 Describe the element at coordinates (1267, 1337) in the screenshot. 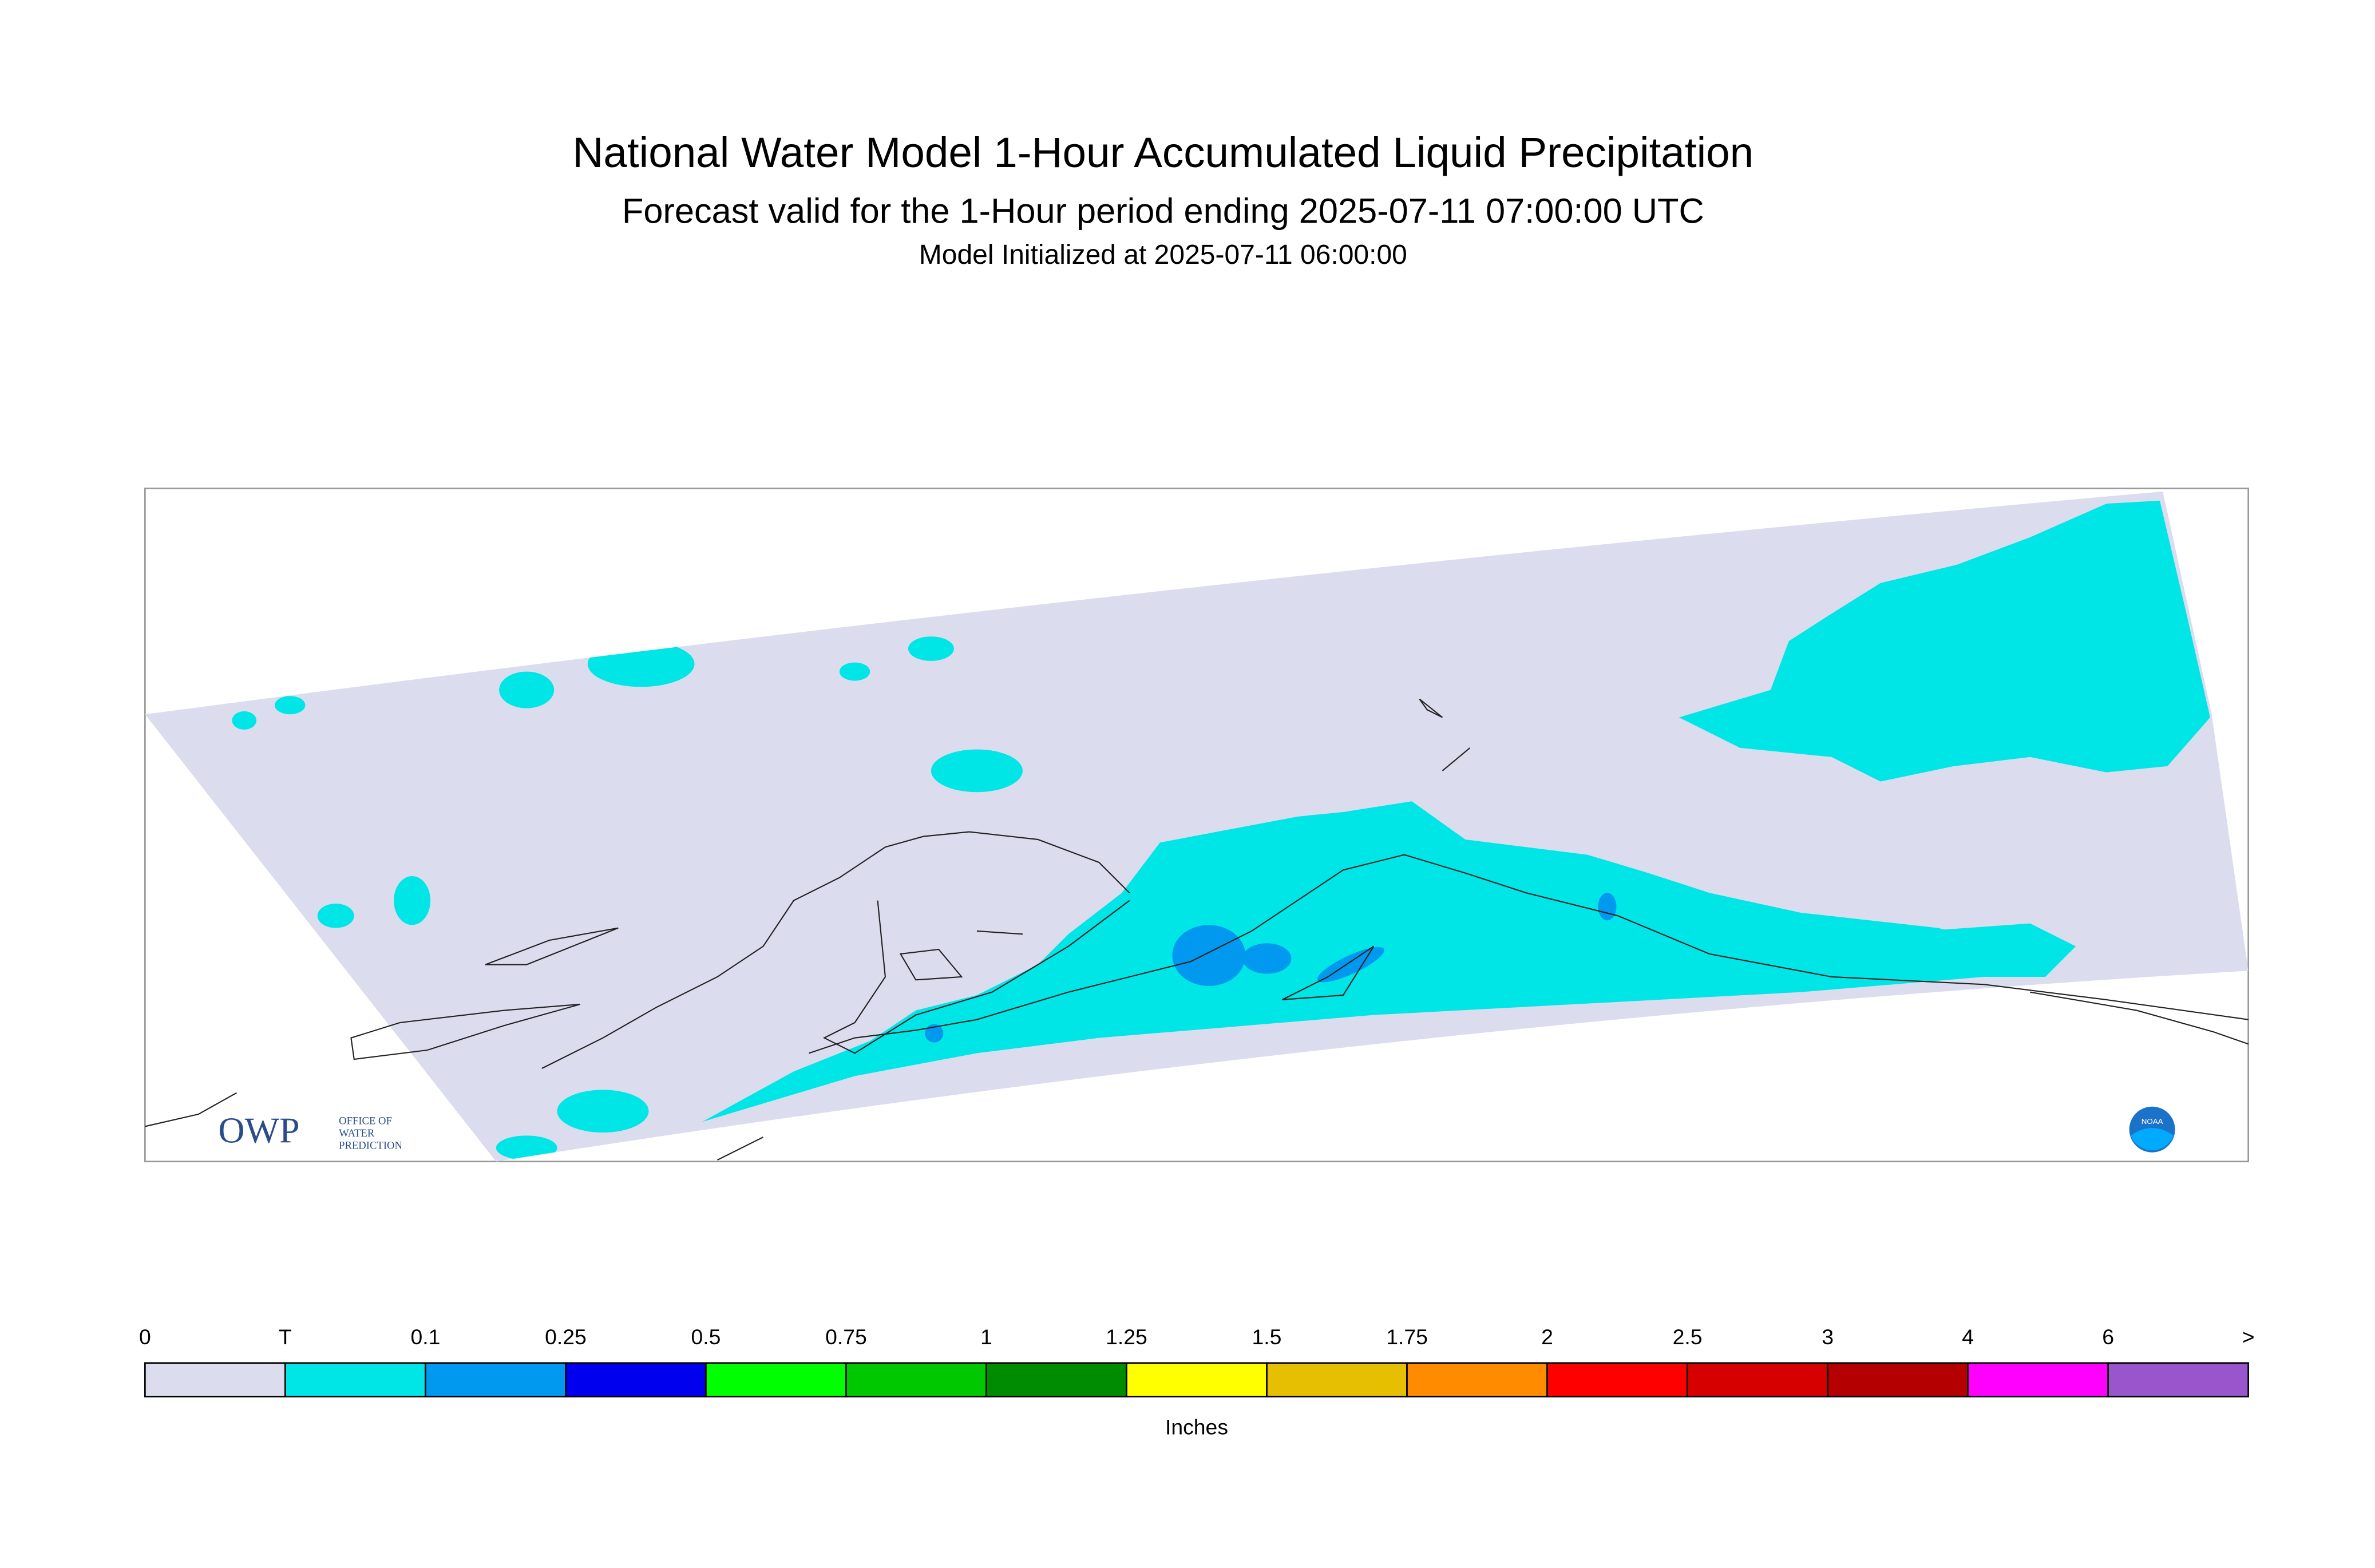

I see `legend-label: 1.5` at that location.